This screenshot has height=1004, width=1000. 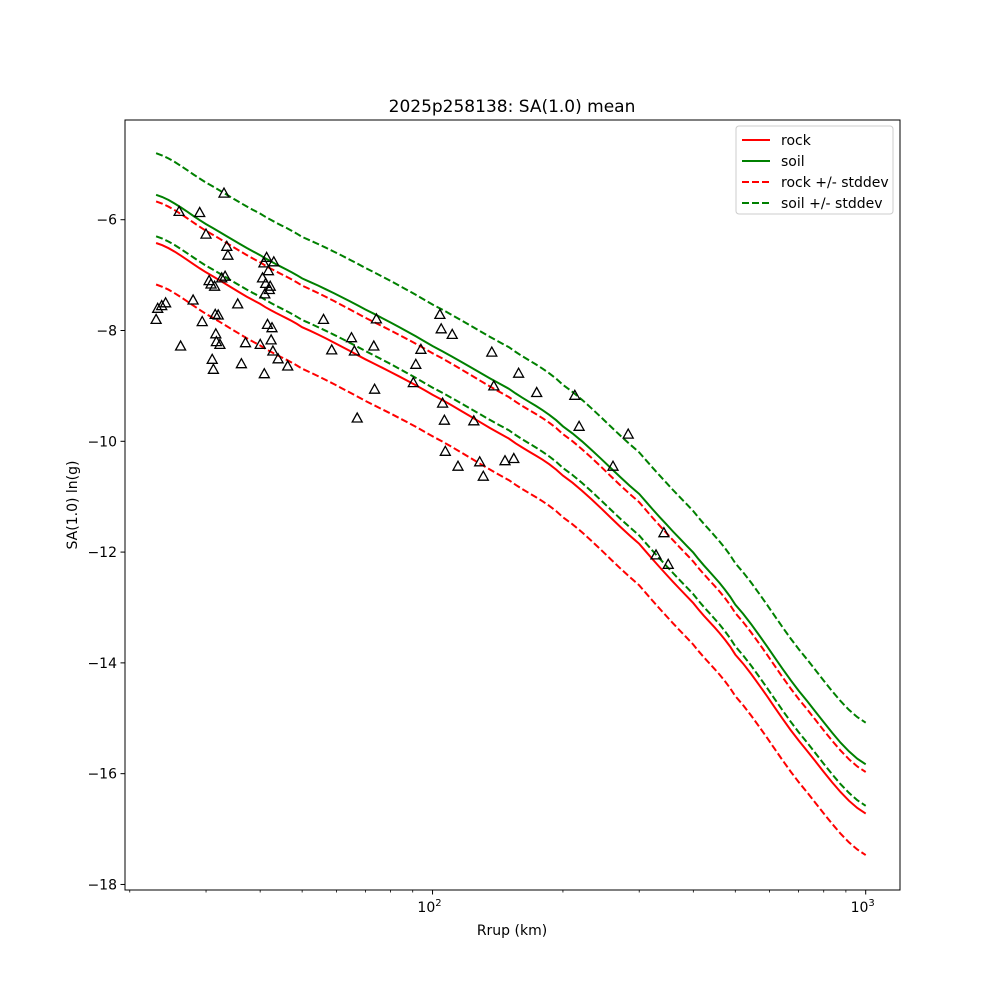 I want to click on y-tick-label: −12, so click(x=102, y=553).